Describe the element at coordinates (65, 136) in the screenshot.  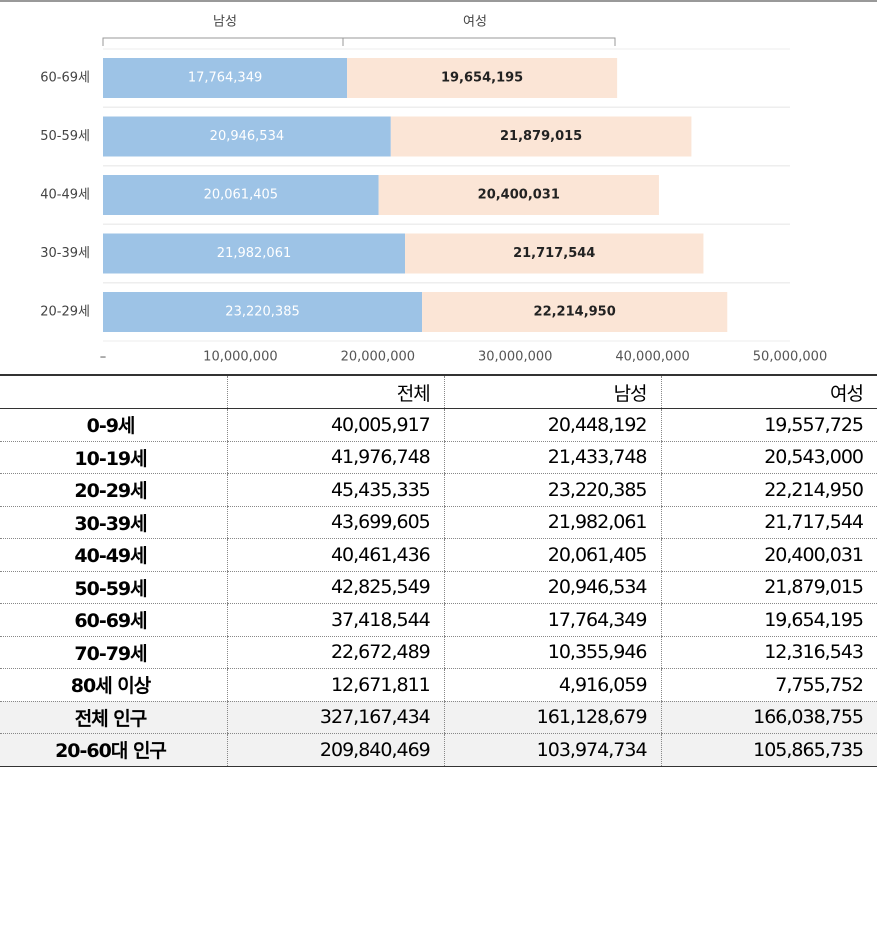
I see `y-tick-label: 50-59세` at that location.